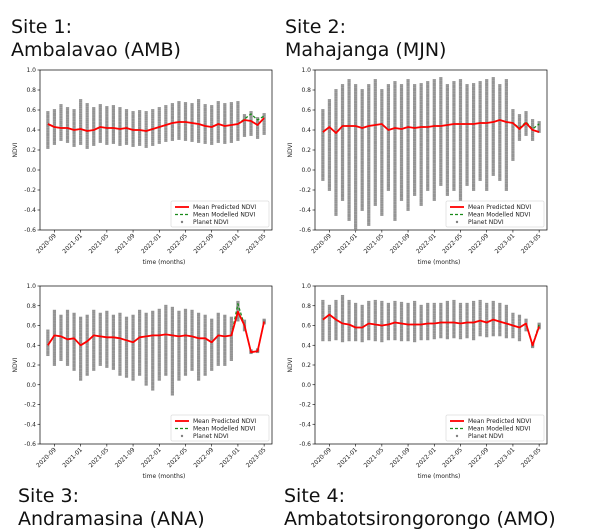 Image resolution: width=590 pixels, height=531 pixels. What do you see at coordinates (125, 457) in the screenshot?
I see `x-tick-label: 2021-09` at bounding box center [125, 457].